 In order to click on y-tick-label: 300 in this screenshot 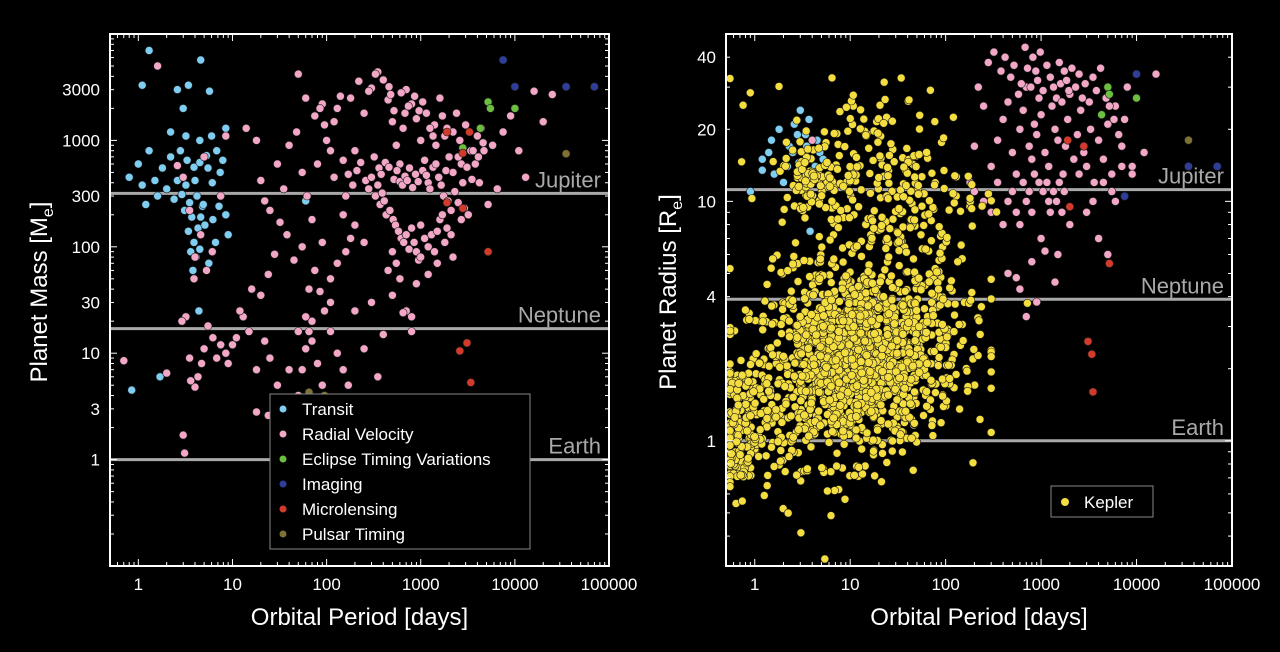, I will do `click(86, 196)`.